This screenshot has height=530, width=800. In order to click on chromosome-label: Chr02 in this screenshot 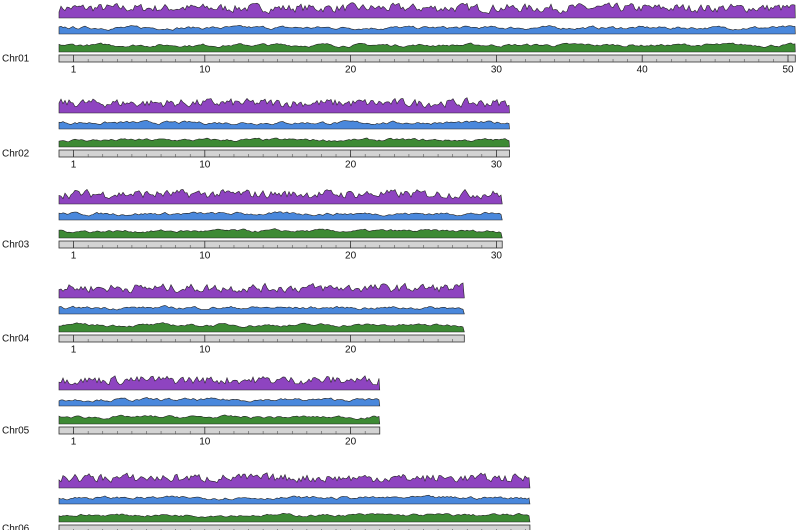, I will do `click(16, 154)`.